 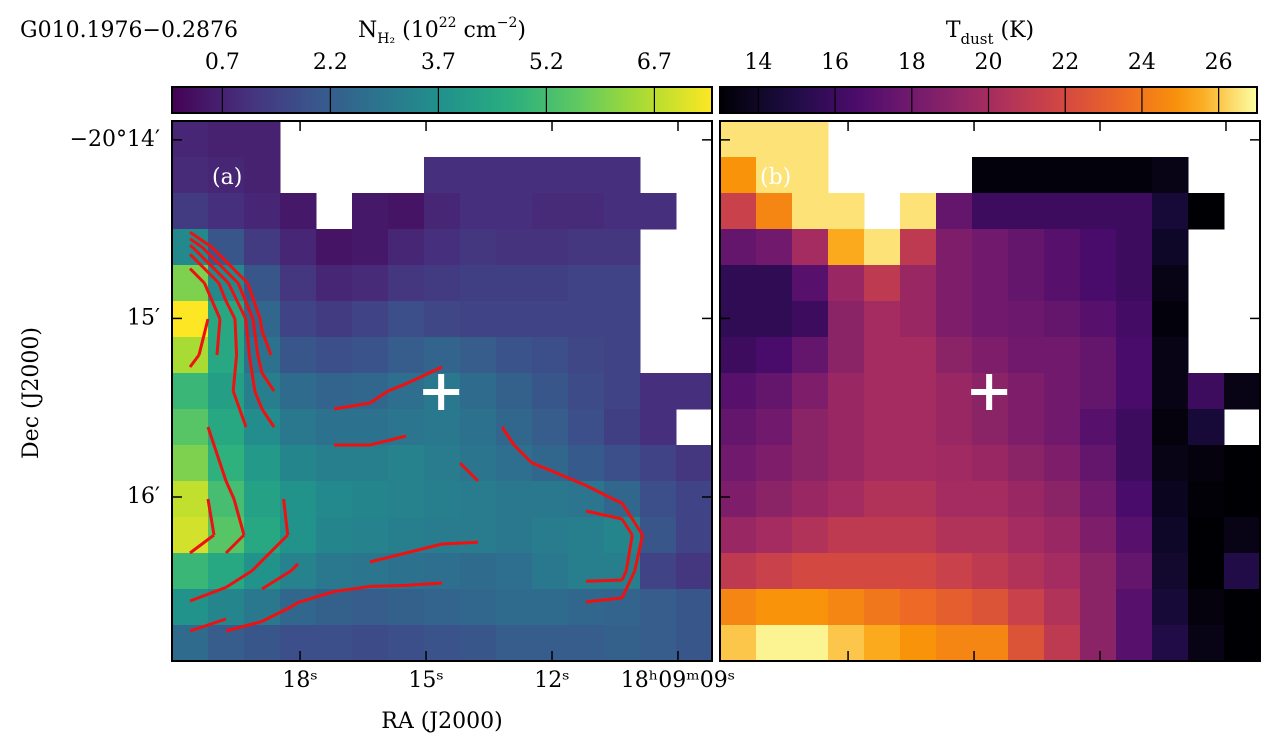 What do you see at coordinates (299, 680) in the screenshot?
I see `x-tick-label: 18ˢ` at bounding box center [299, 680].